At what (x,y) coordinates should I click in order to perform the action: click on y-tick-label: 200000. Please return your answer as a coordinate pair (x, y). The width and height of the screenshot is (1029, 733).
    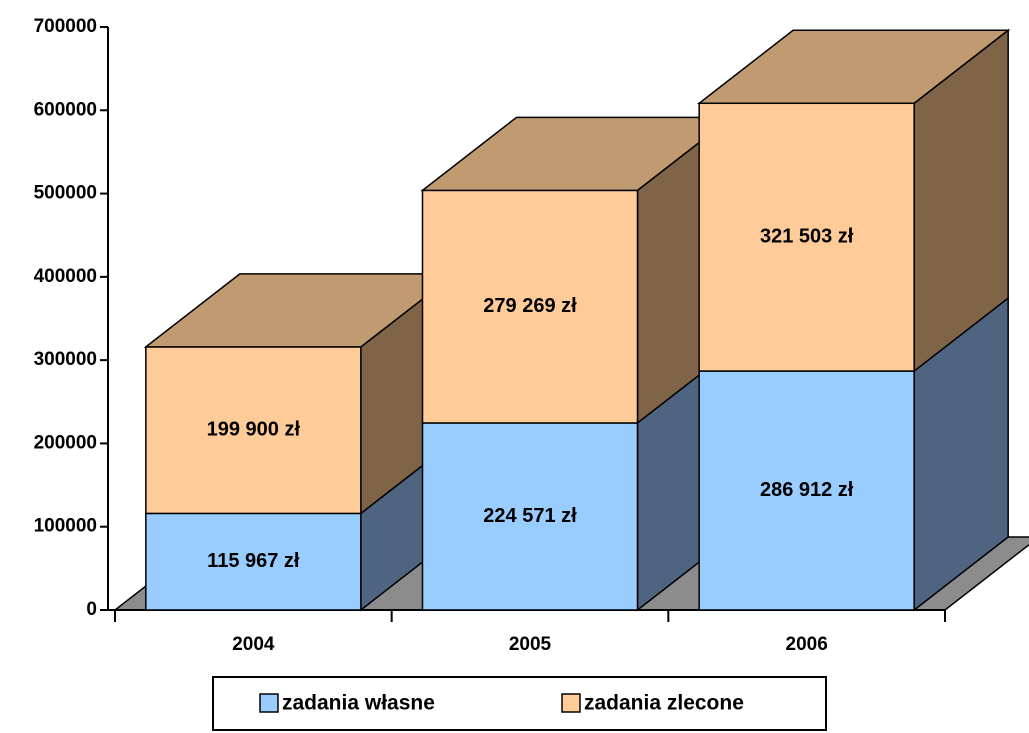
    Looking at the image, I should click on (65, 442).